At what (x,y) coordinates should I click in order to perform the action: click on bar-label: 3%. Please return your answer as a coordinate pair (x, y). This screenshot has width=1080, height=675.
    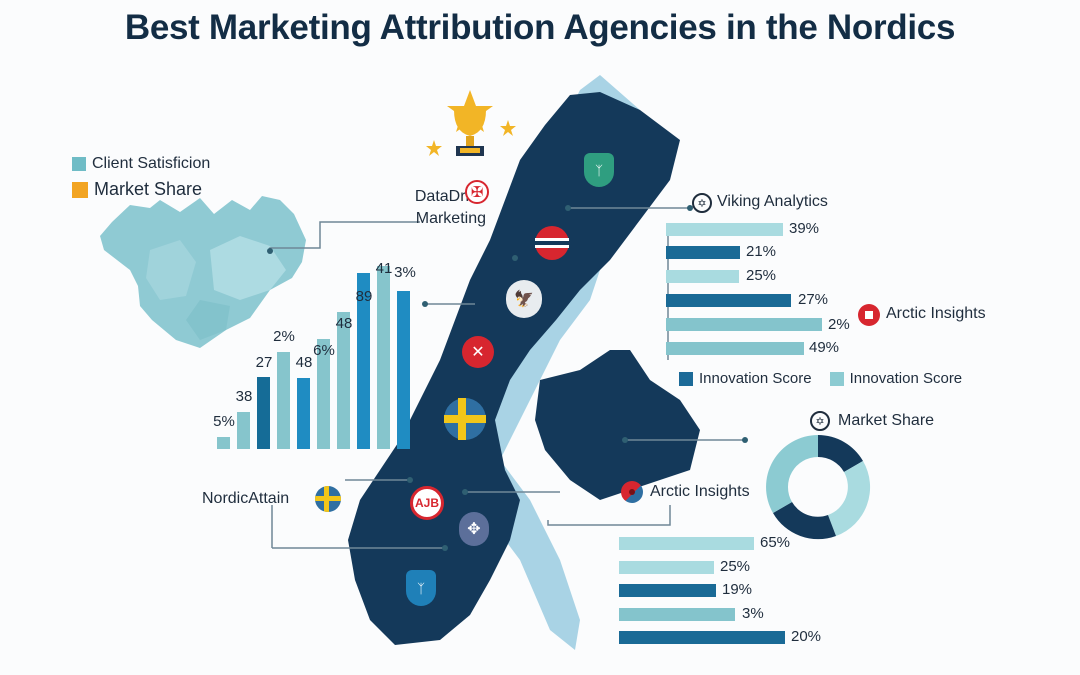
    Looking at the image, I should click on (405, 272).